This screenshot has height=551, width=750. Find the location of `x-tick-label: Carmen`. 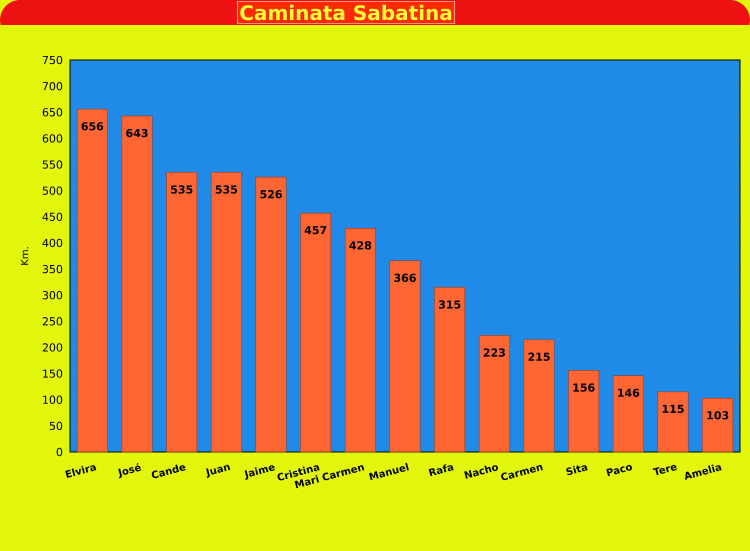

x-tick-label: Carmen is located at coordinates (522, 472).